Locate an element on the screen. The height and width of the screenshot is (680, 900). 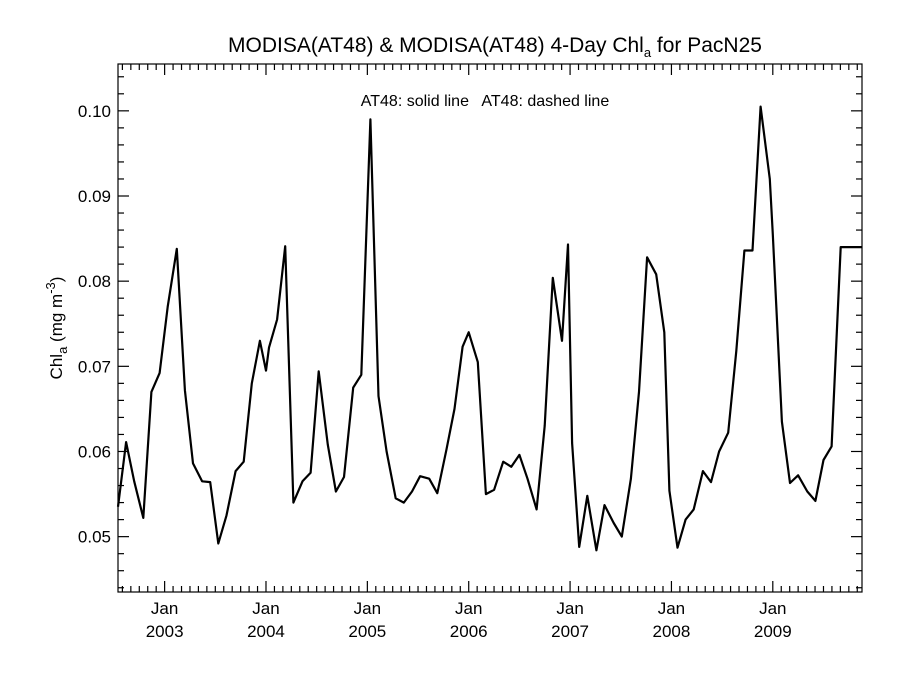
y-axis-label-middle: (mg m is located at coordinates (56, 320).